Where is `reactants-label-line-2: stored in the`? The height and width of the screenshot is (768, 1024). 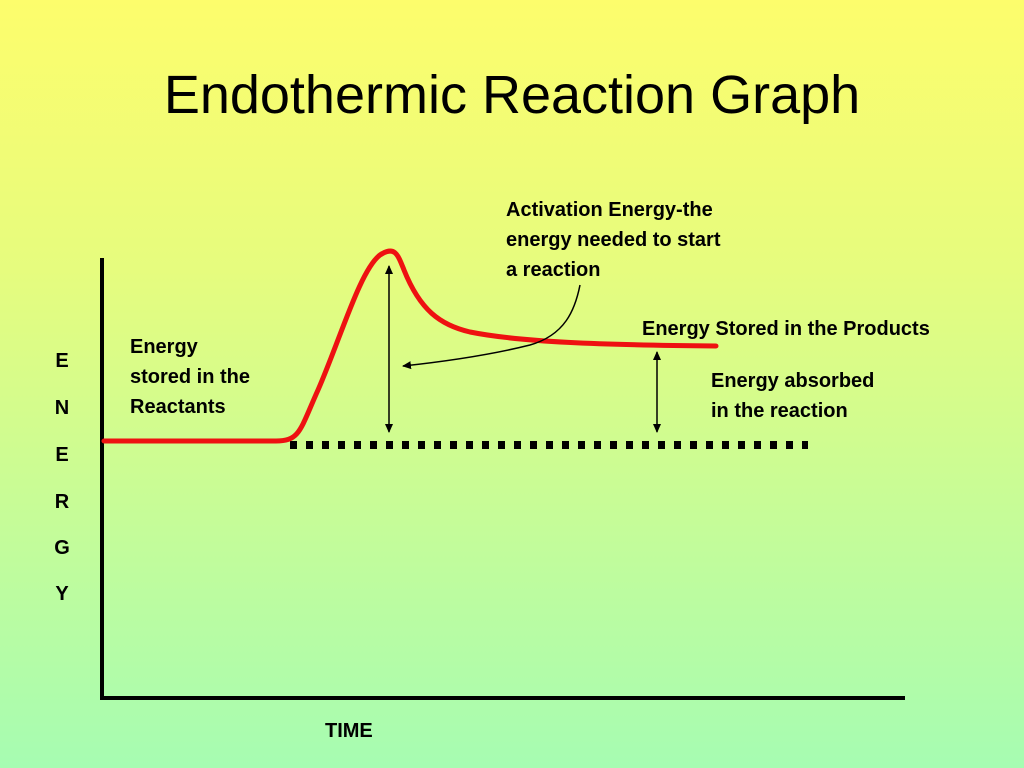
reactants-label-line-2: stored in the is located at coordinates (190, 377).